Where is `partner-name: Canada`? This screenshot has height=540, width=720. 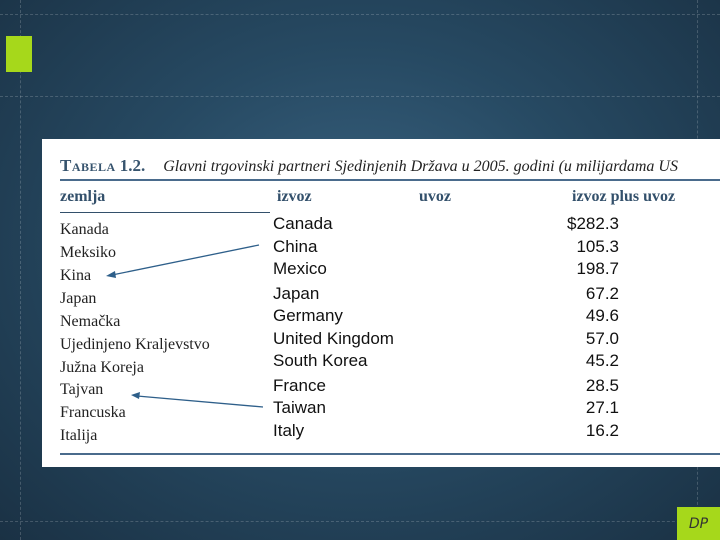 partner-name: Canada is located at coordinates (303, 223).